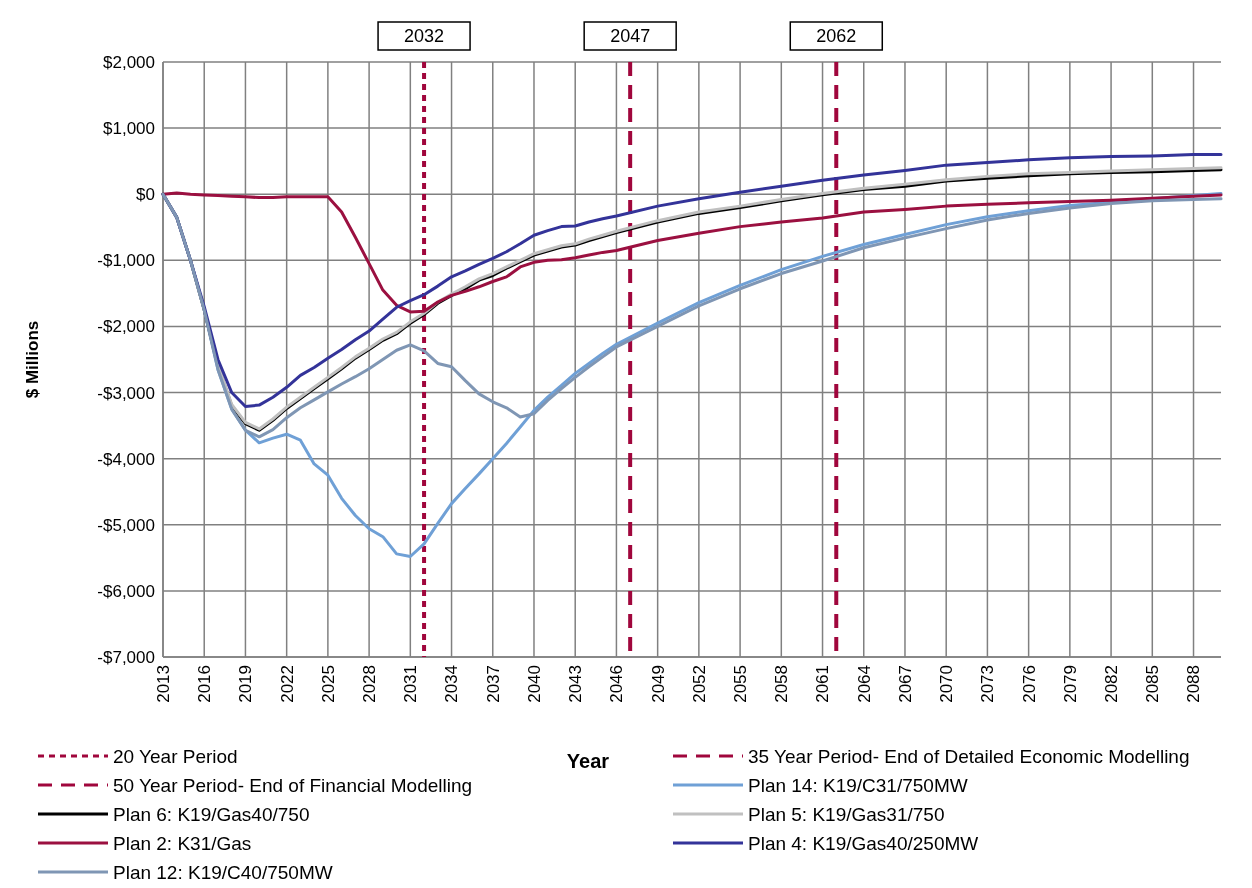 This screenshot has width=1252, height=888. I want to click on x-tick-label: 2085, so click(1153, 684).